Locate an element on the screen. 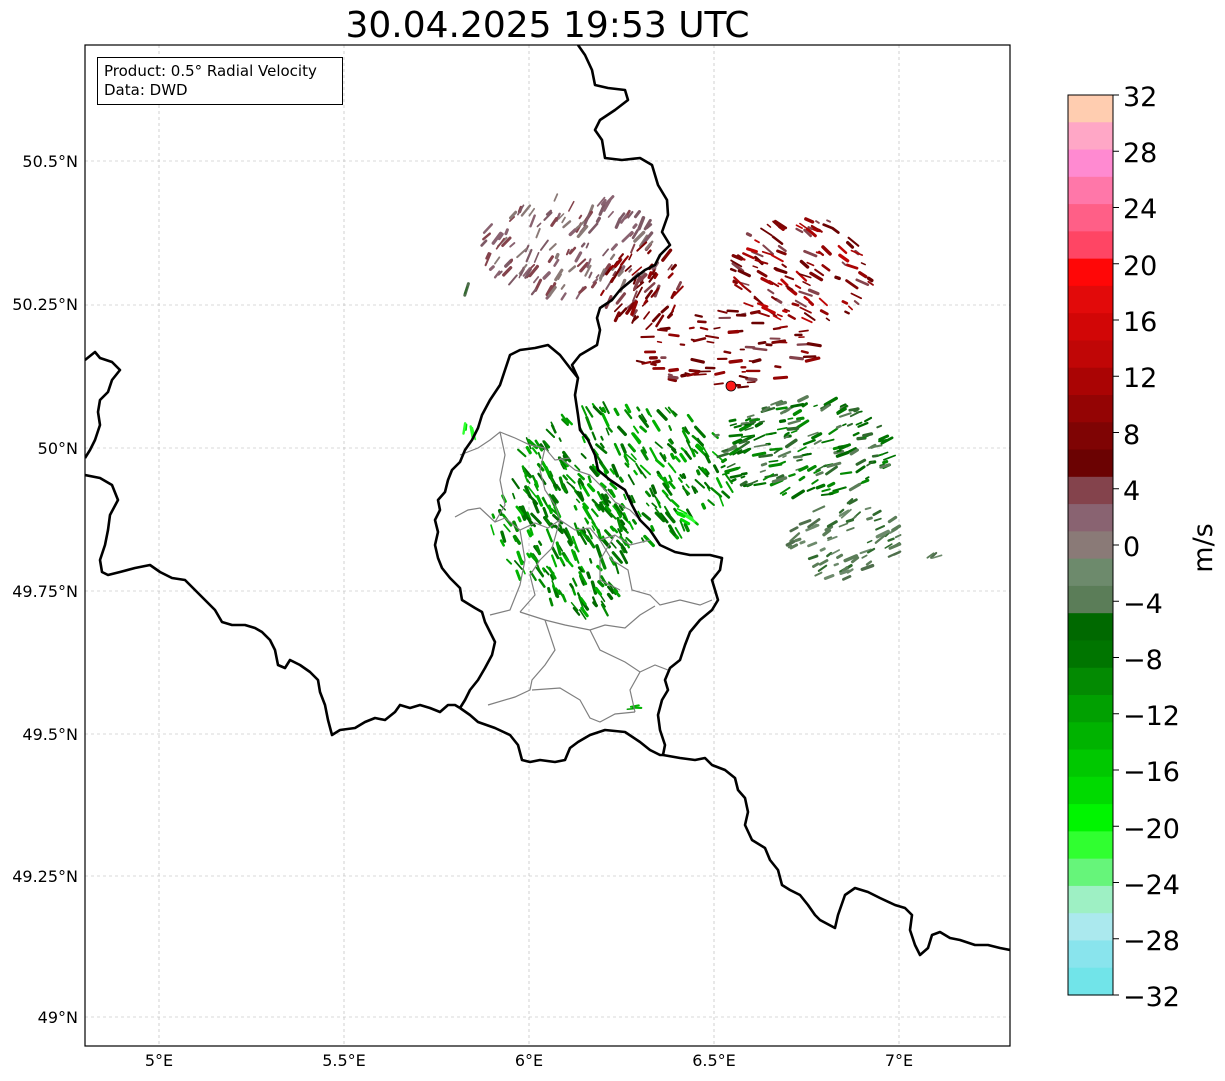  map-title: 30.04.2025 19:53 UTC is located at coordinates (547, 25).